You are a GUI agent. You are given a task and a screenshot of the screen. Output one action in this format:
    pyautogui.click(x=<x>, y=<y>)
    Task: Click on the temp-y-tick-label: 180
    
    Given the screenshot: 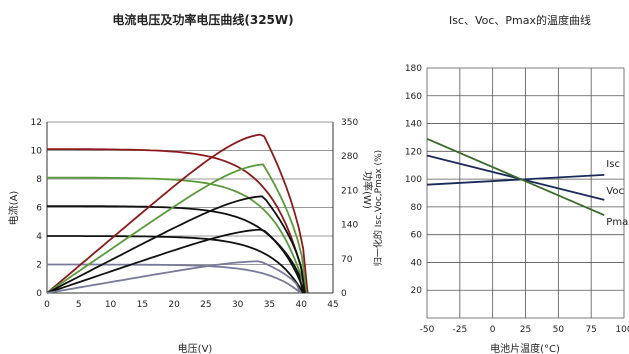 What is the action you would take?
    pyautogui.click(x=413, y=69)
    